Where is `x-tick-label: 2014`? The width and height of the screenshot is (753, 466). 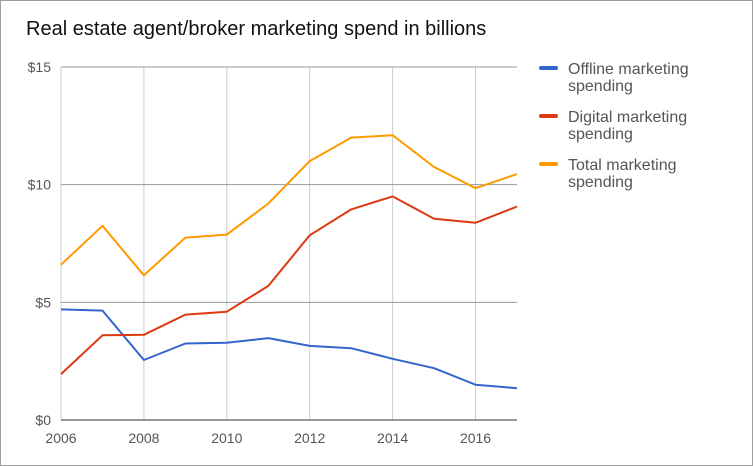
x-tick-label: 2014 is located at coordinates (392, 438).